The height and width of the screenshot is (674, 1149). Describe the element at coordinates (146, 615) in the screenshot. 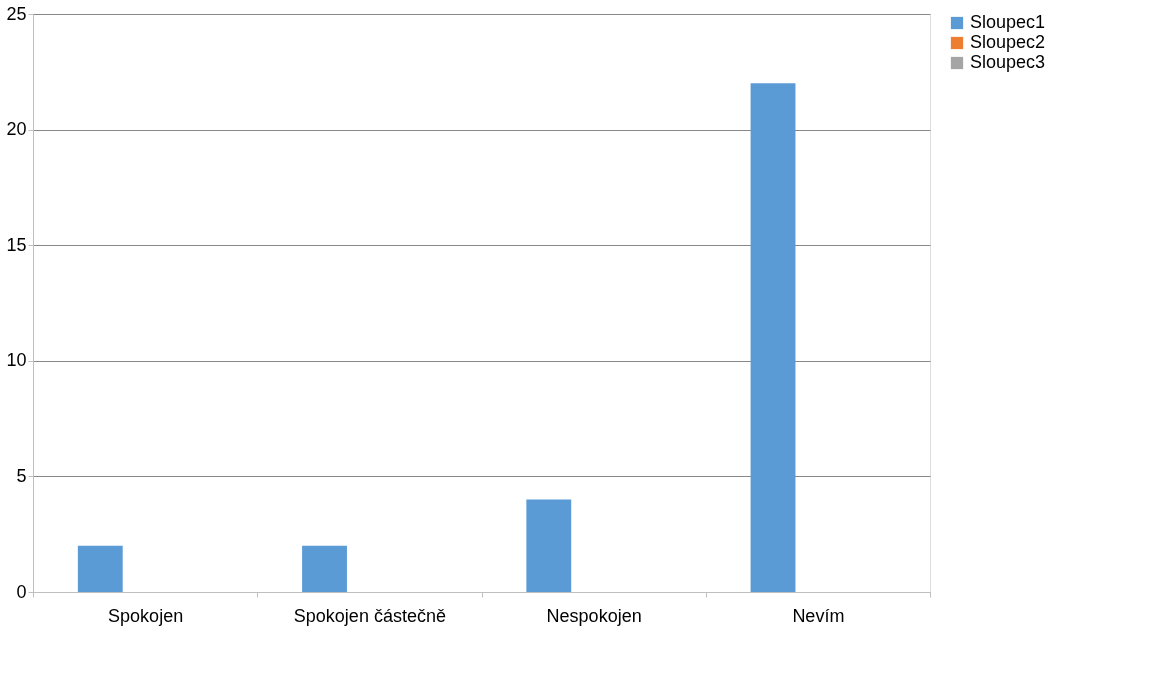

I see `x-tick-label: Spokojen` at that location.